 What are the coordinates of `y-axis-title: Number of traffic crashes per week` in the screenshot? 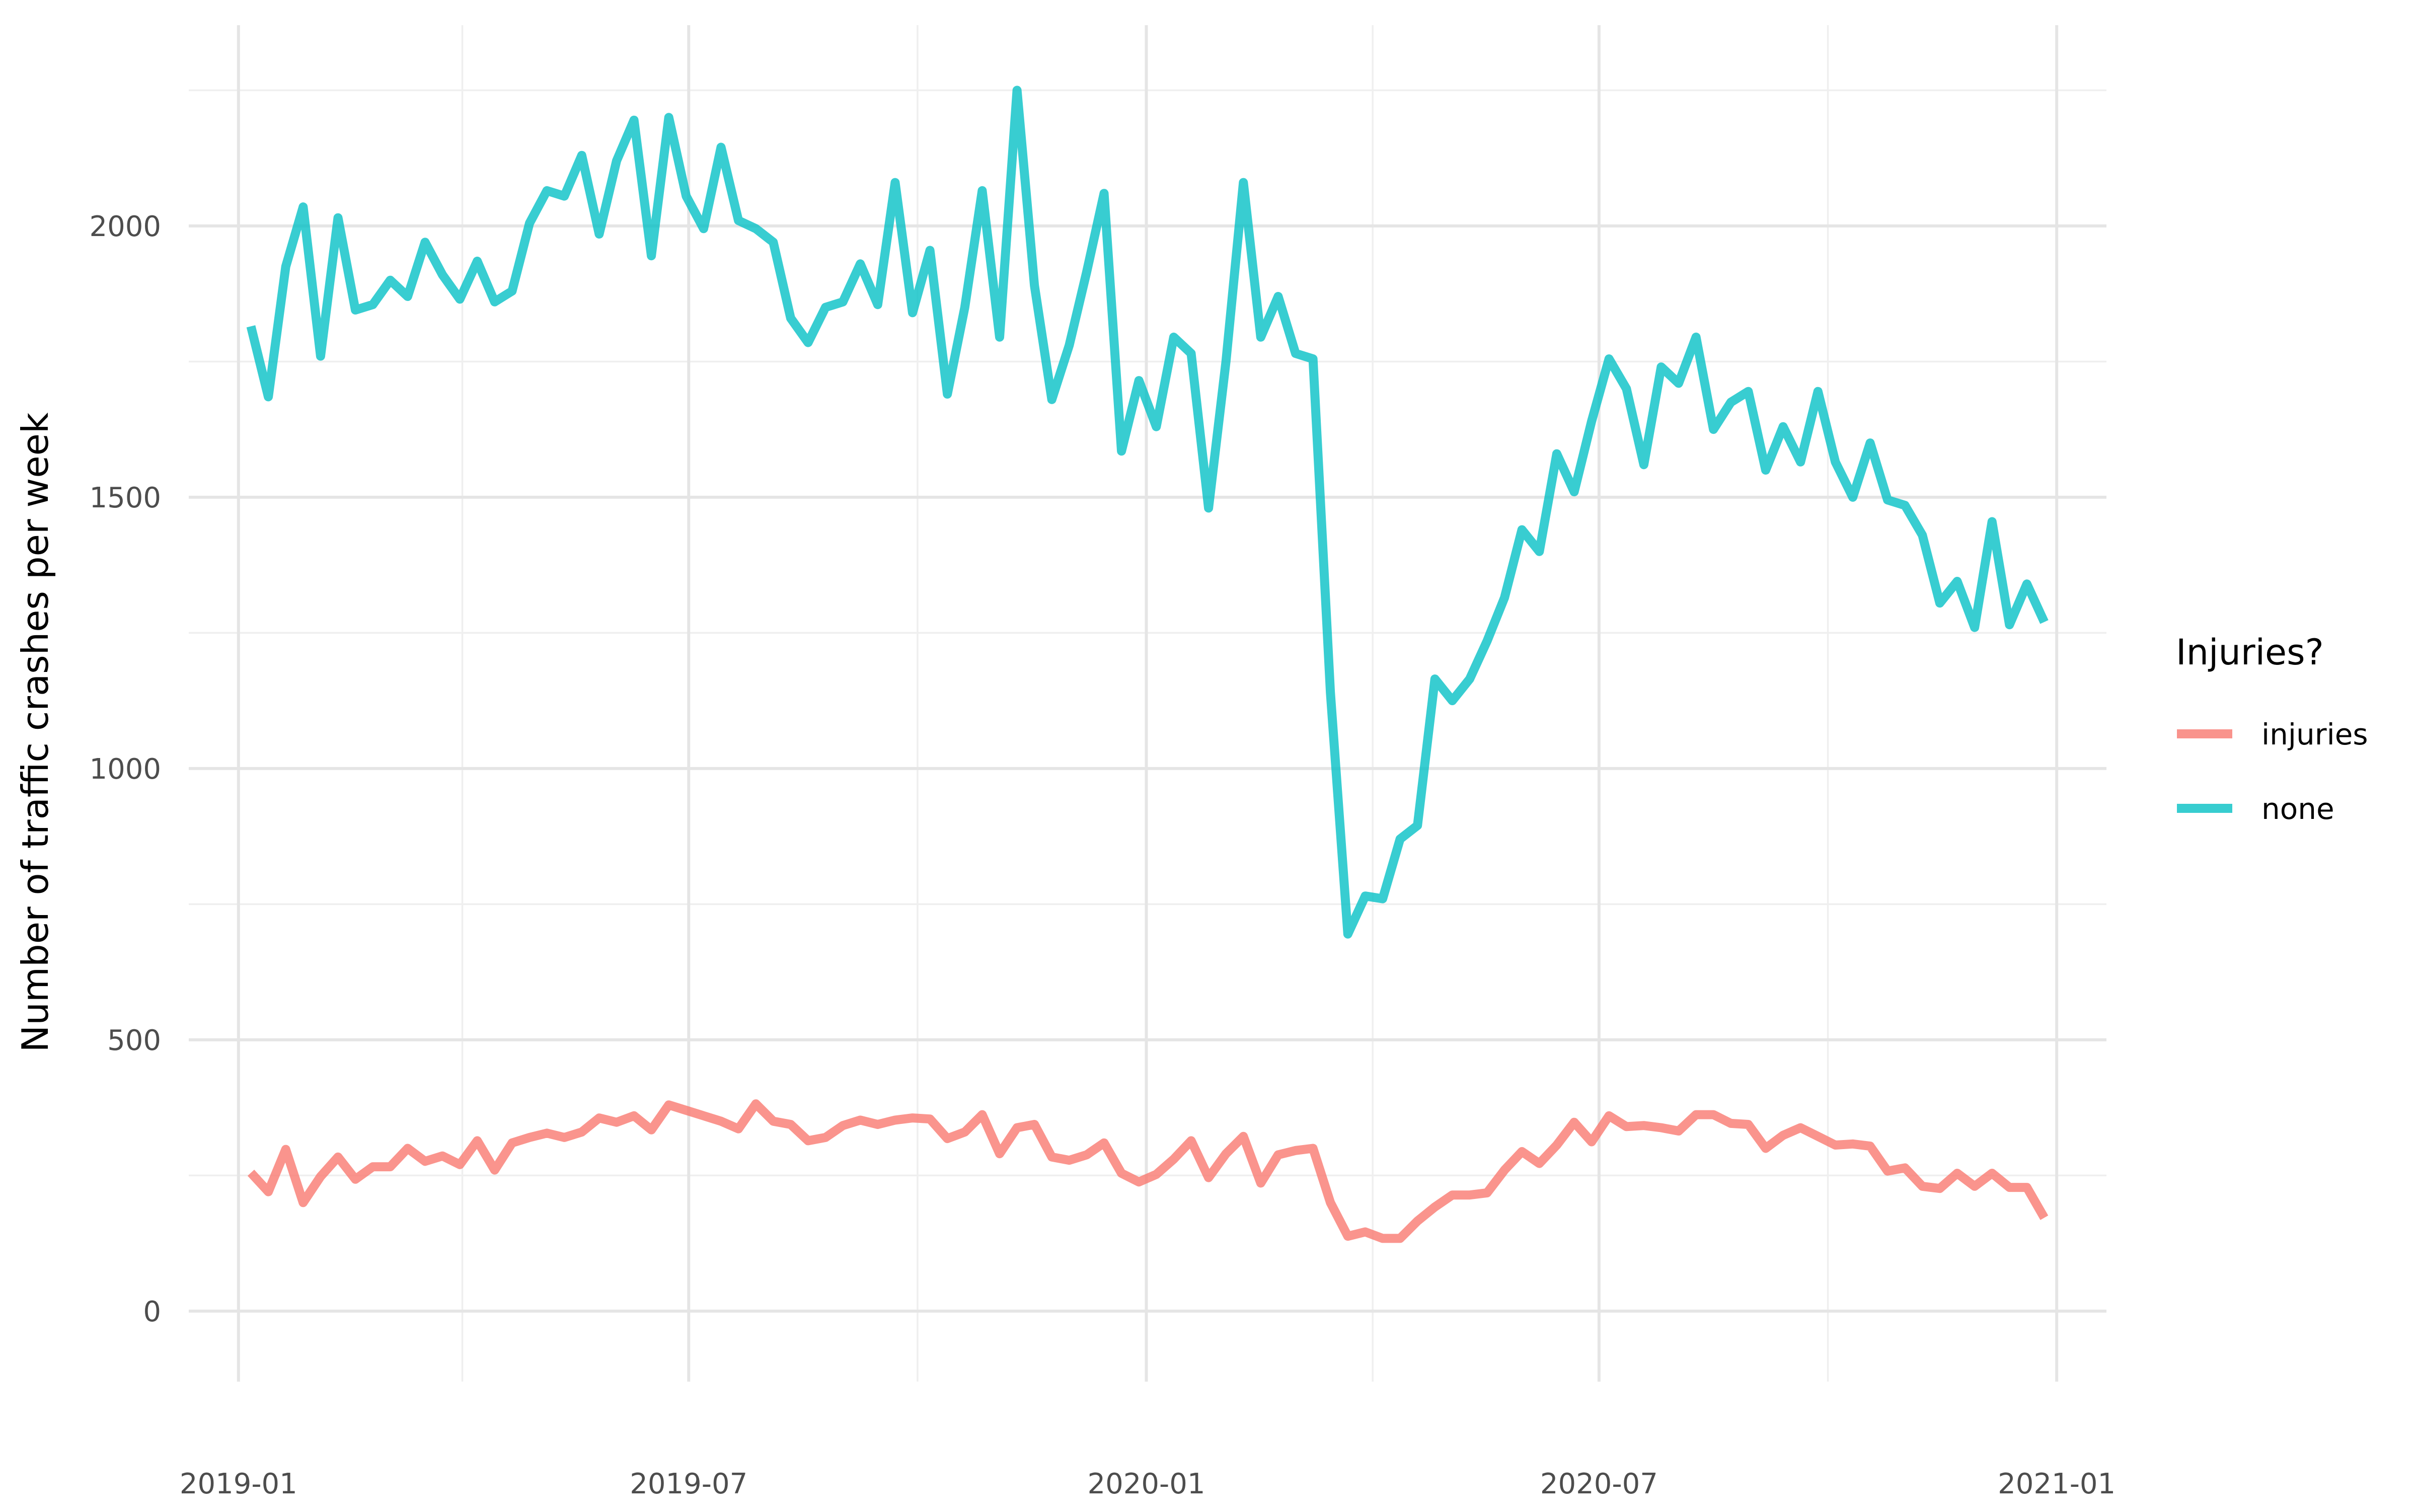 It's located at (35, 732).